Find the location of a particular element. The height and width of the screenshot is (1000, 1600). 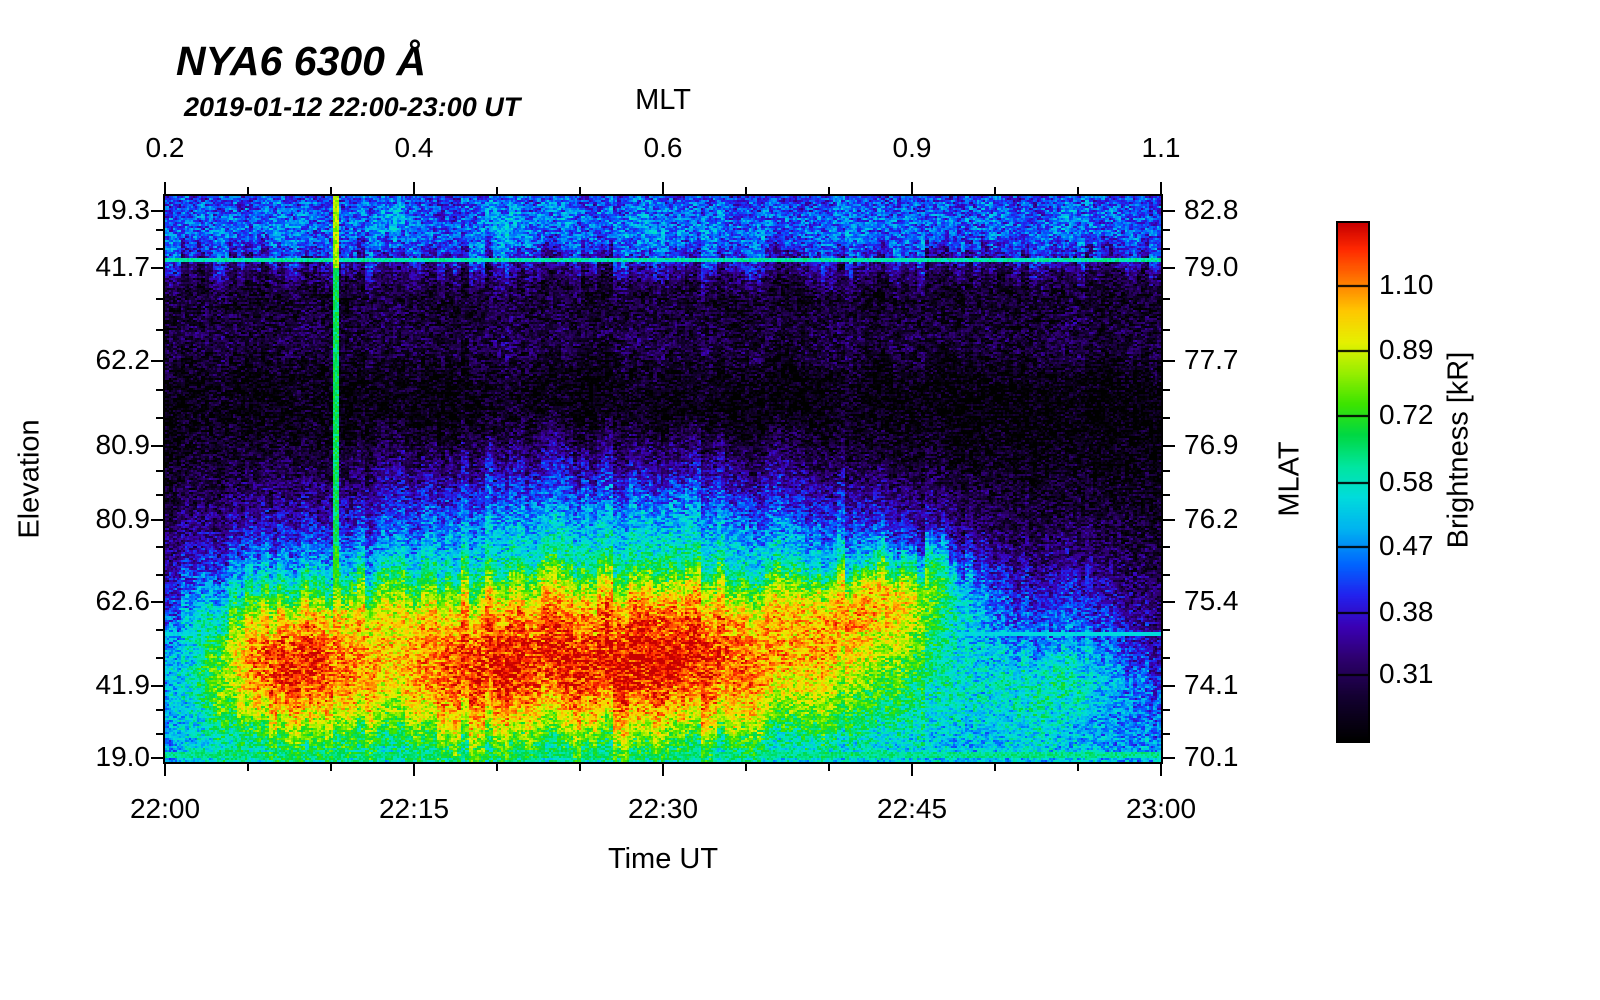

right-tick-label: 75.4 is located at coordinates (1211, 601).